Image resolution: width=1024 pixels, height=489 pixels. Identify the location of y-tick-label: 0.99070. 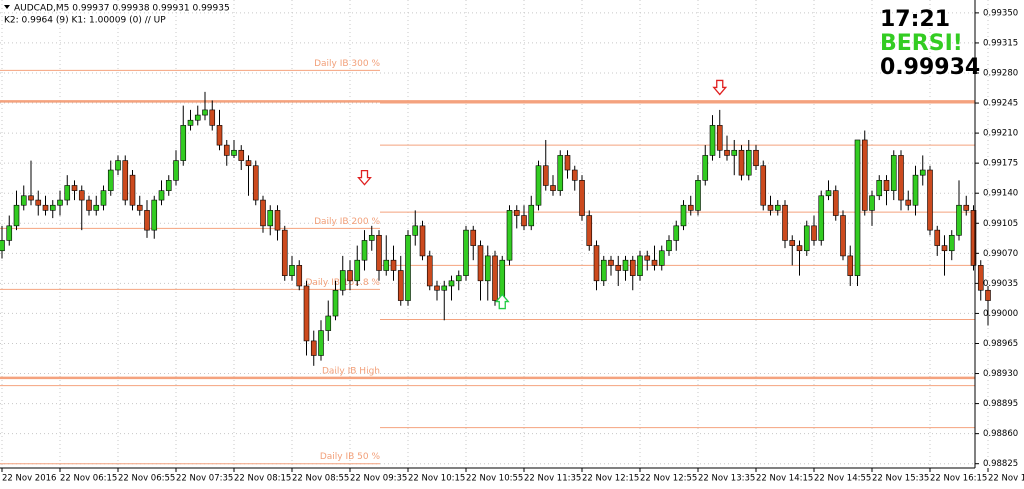
(1000, 254).